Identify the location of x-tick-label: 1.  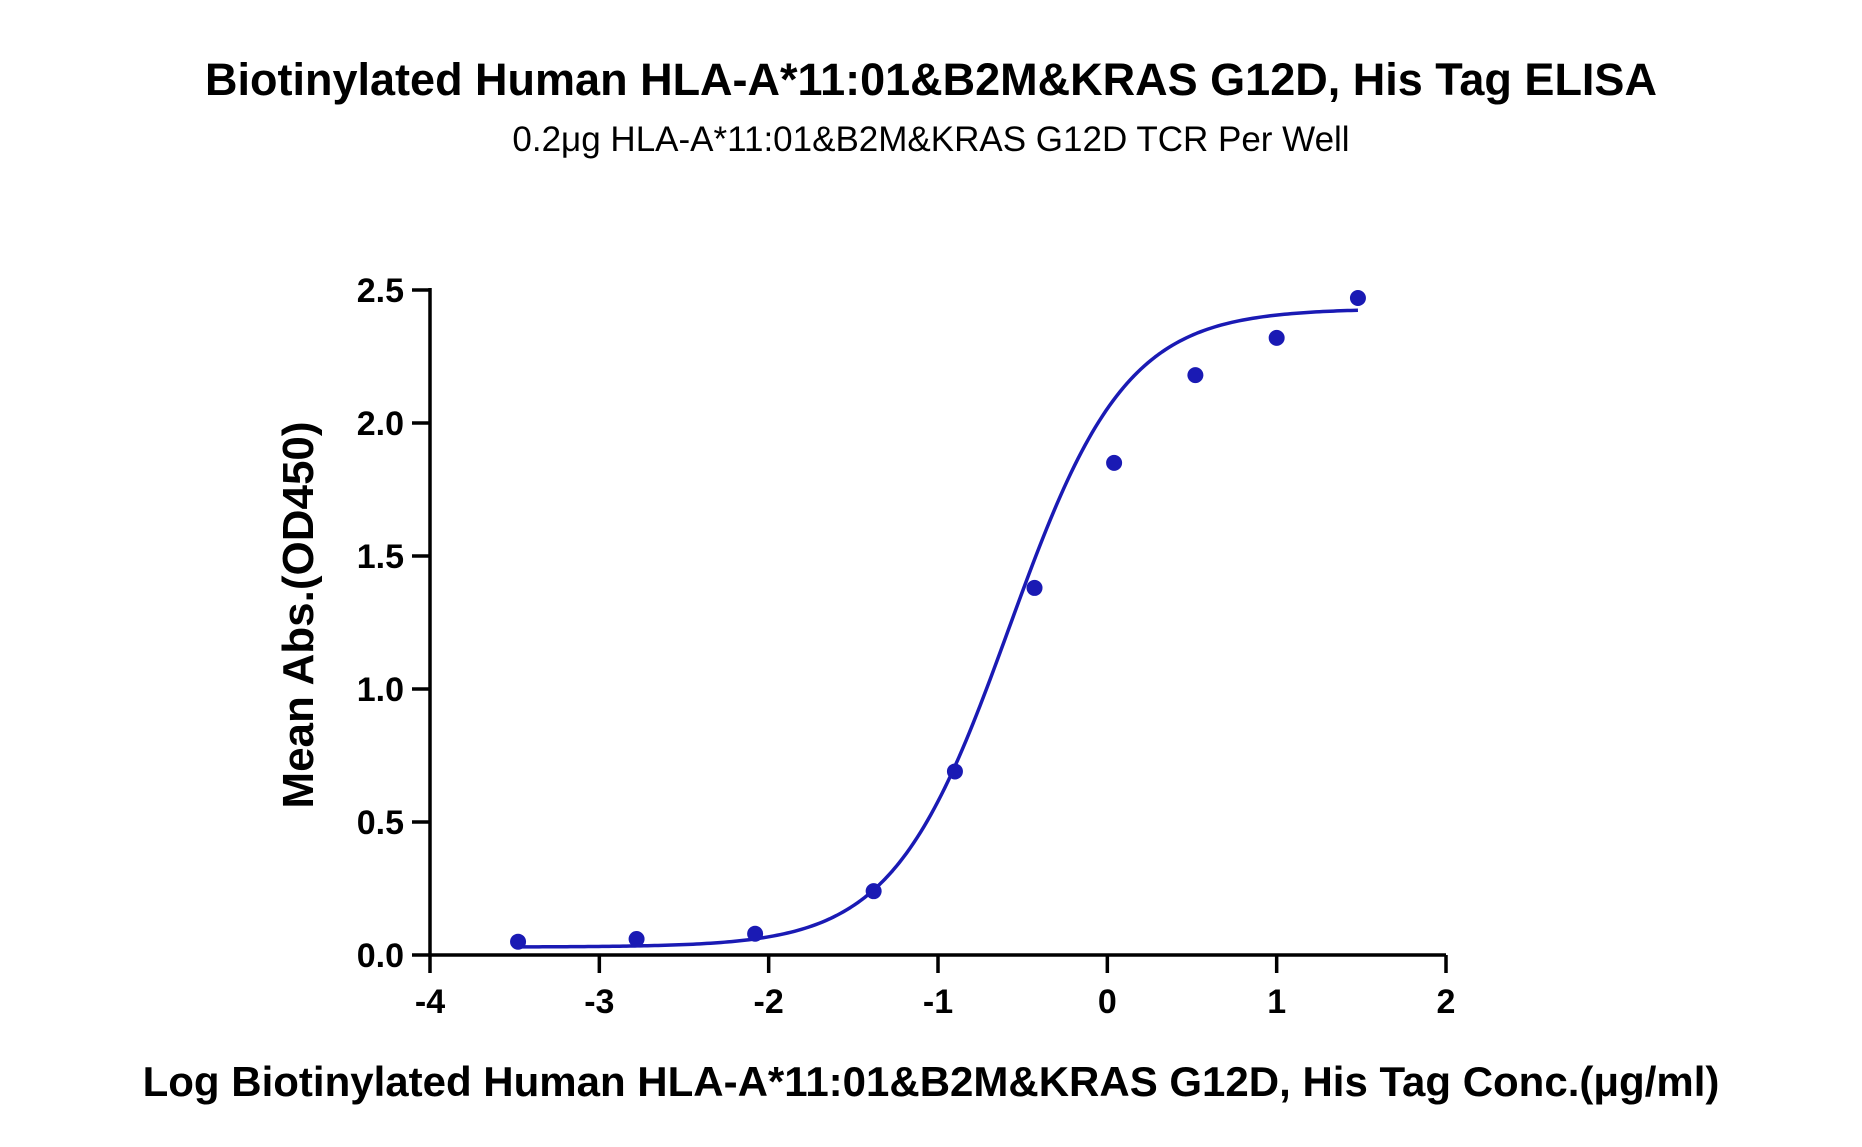
(1276, 1002).